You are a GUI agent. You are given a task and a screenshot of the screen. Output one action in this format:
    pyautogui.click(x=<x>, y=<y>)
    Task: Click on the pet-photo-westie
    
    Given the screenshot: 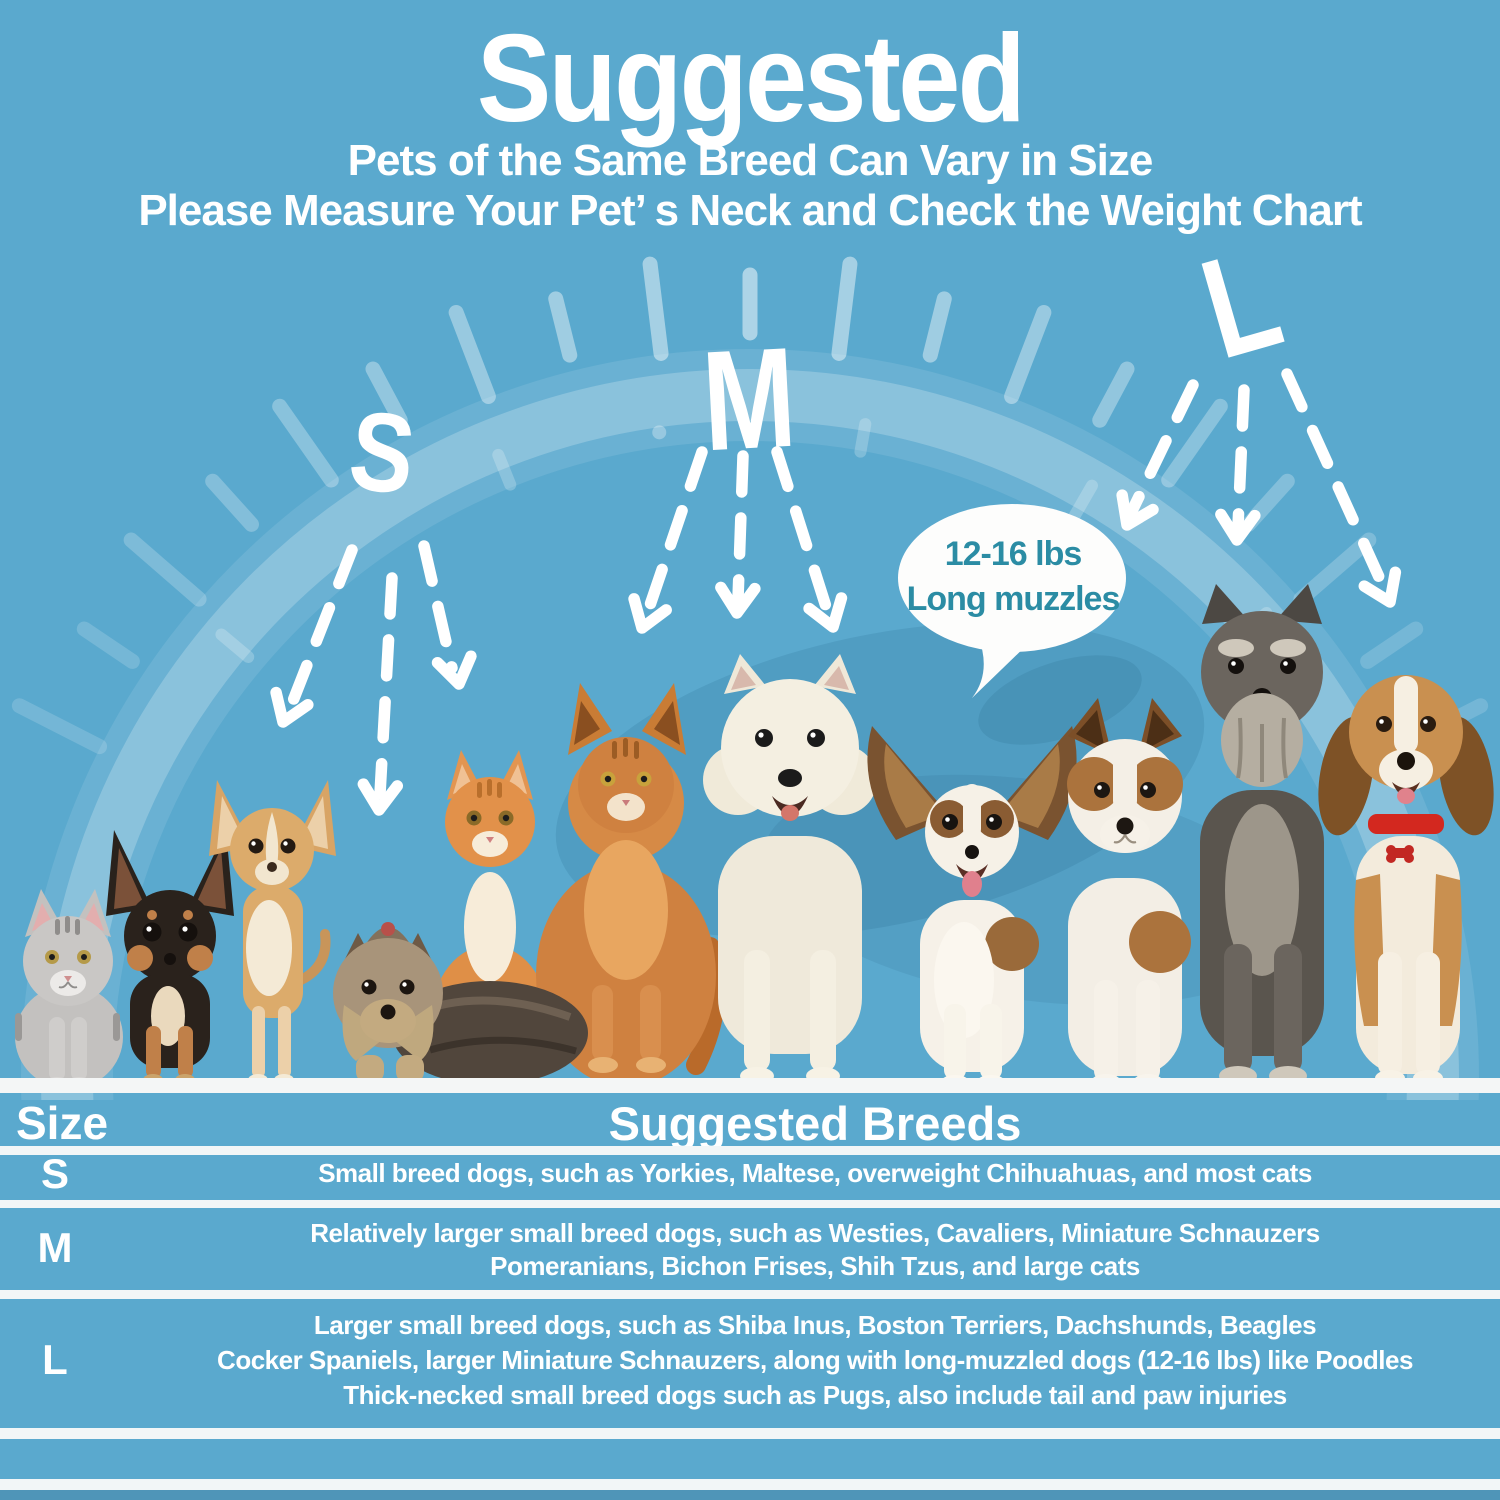 What is the action you would take?
    pyautogui.click(x=790, y=869)
    